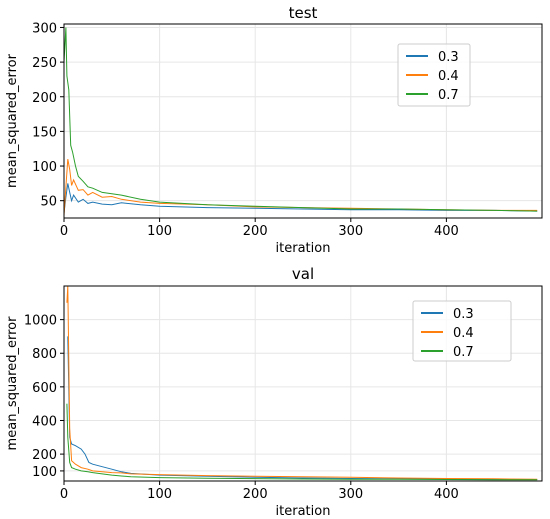 This screenshot has height=519, width=550. I want to click on series-line-0.7, so click(302, 442).